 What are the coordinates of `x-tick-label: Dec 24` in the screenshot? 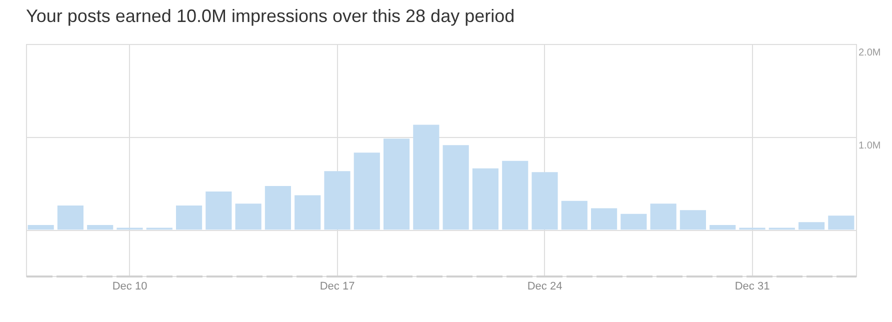 It's located at (544, 286).